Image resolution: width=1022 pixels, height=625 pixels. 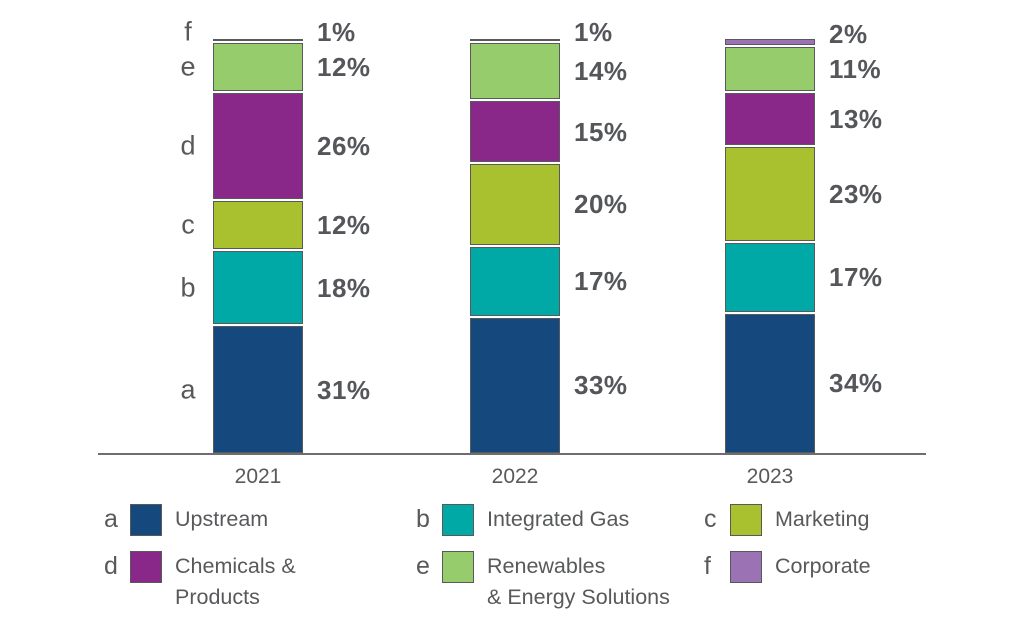 What do you see at coordinates (770, 42) in the screenshot?
I see `bar-segment-f-2023` at bounding box center [770, 42].